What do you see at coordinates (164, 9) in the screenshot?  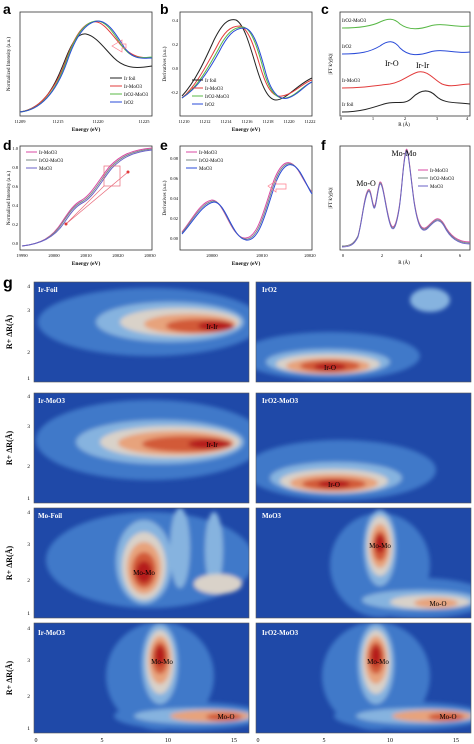 I see `panel-b-letter: b` at bounding box center [164, 9].